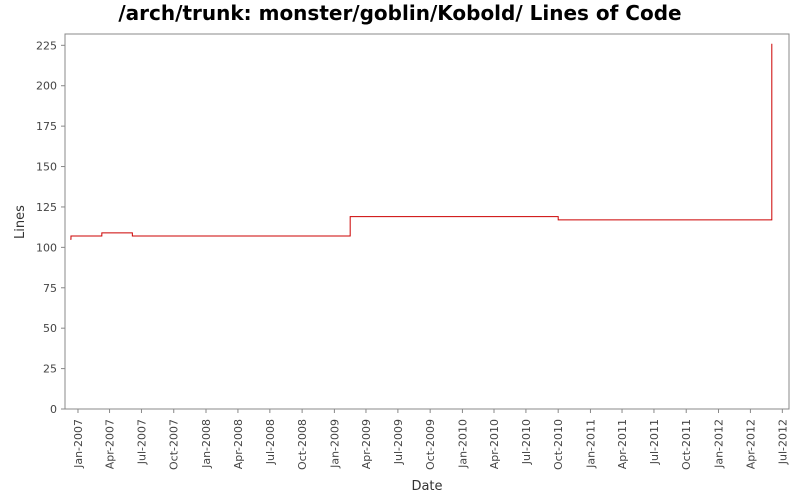  What do you see at coordinates (50, 288) in the screenshot?
I see `y-tick-label: 75` at bounding box center [50, 288].